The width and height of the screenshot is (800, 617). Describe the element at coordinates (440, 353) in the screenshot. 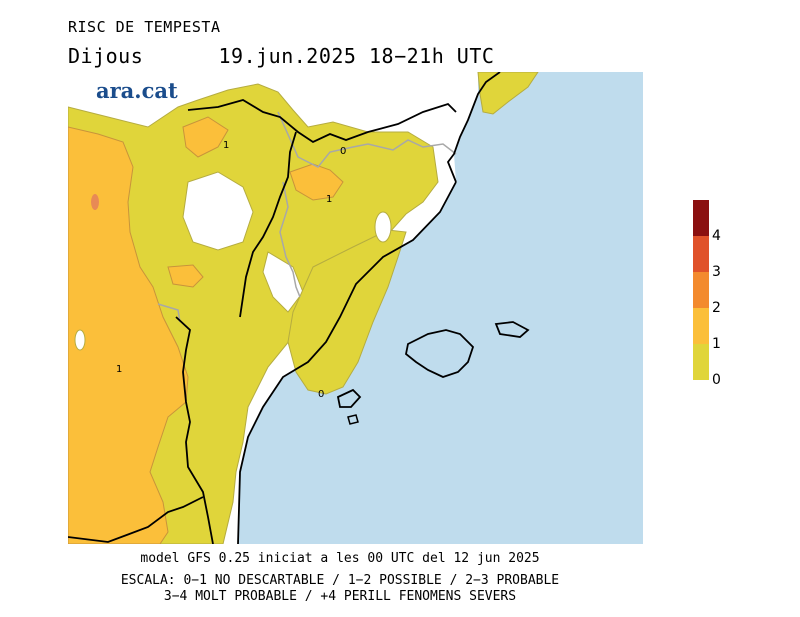

I see `island-mallorca` at that location.